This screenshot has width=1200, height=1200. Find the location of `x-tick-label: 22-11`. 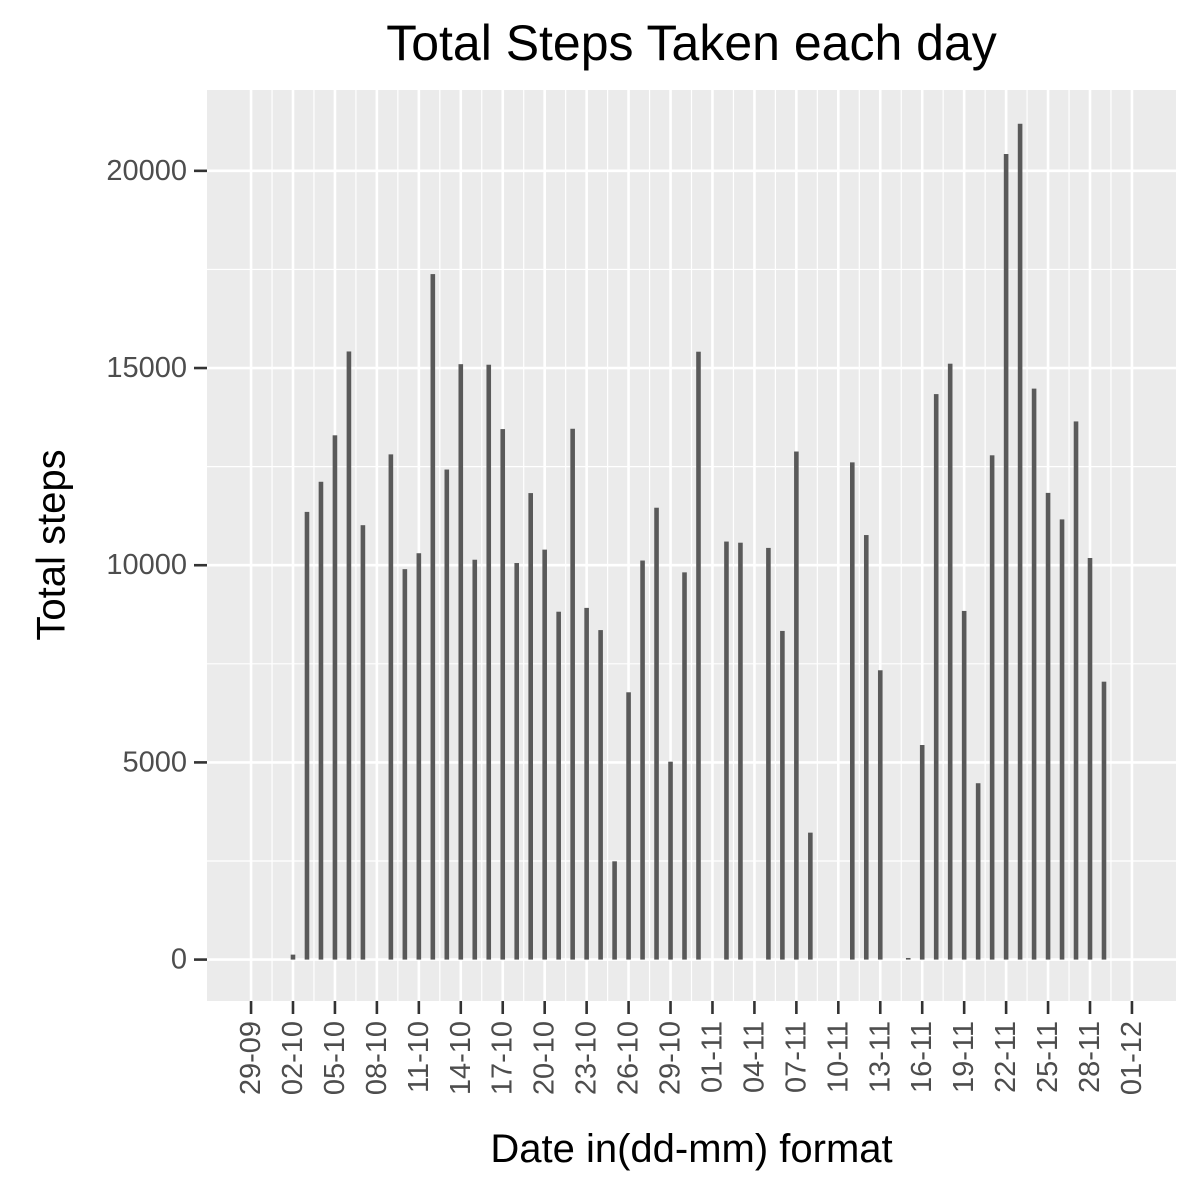

x-tick-label: 22-11 is located at coordinates (1006, 1057).